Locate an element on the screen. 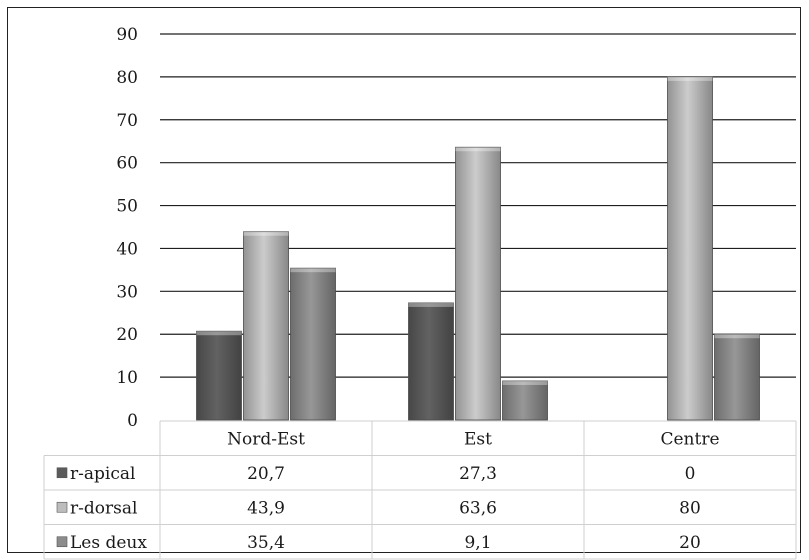  y-tick-label: 20 is located at coordinates (127, 335).